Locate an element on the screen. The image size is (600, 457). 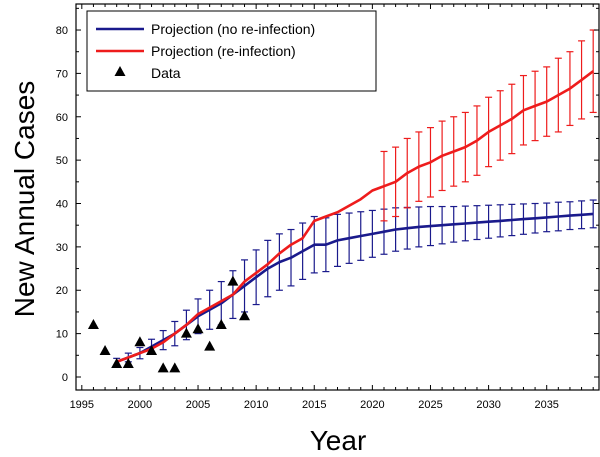
x-tick-label: 2000 is located at coordinates (140, 405).